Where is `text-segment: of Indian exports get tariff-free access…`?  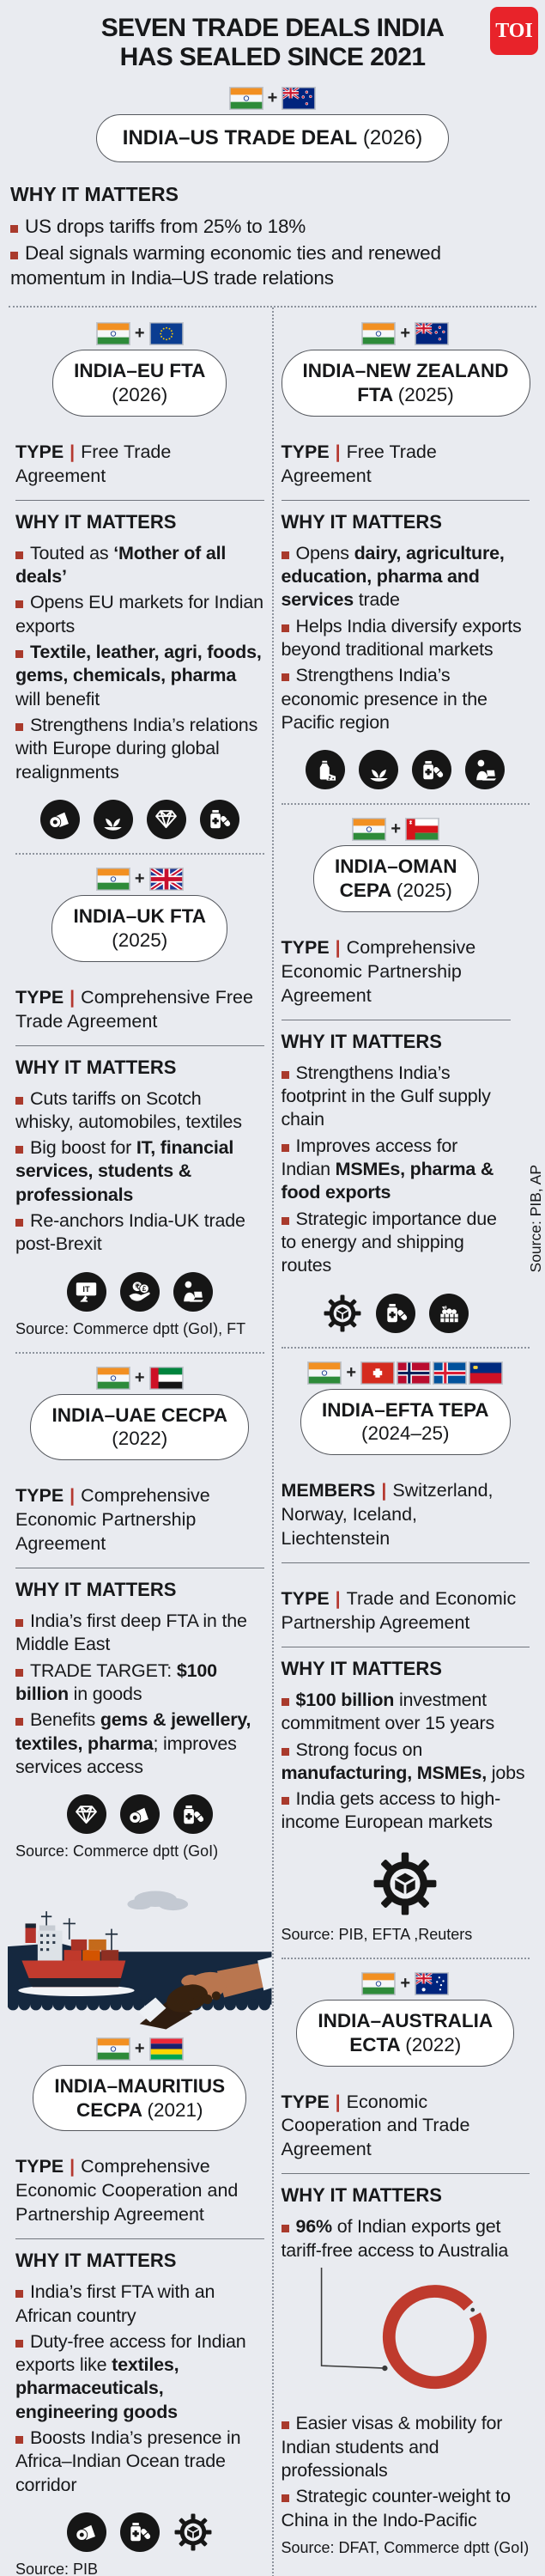 text-segment: of Indian exports get tariff-free access… is located at coordinates (395, 2238).